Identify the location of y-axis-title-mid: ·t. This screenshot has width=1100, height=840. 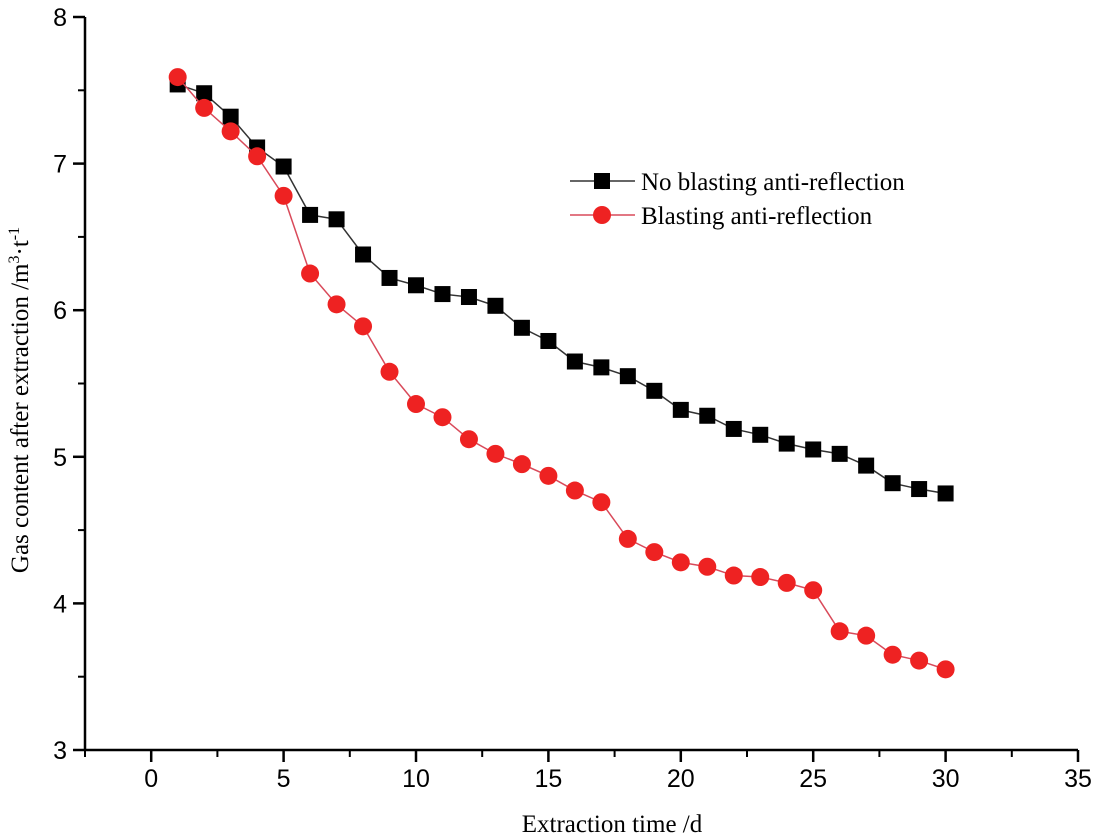
(20, 247).